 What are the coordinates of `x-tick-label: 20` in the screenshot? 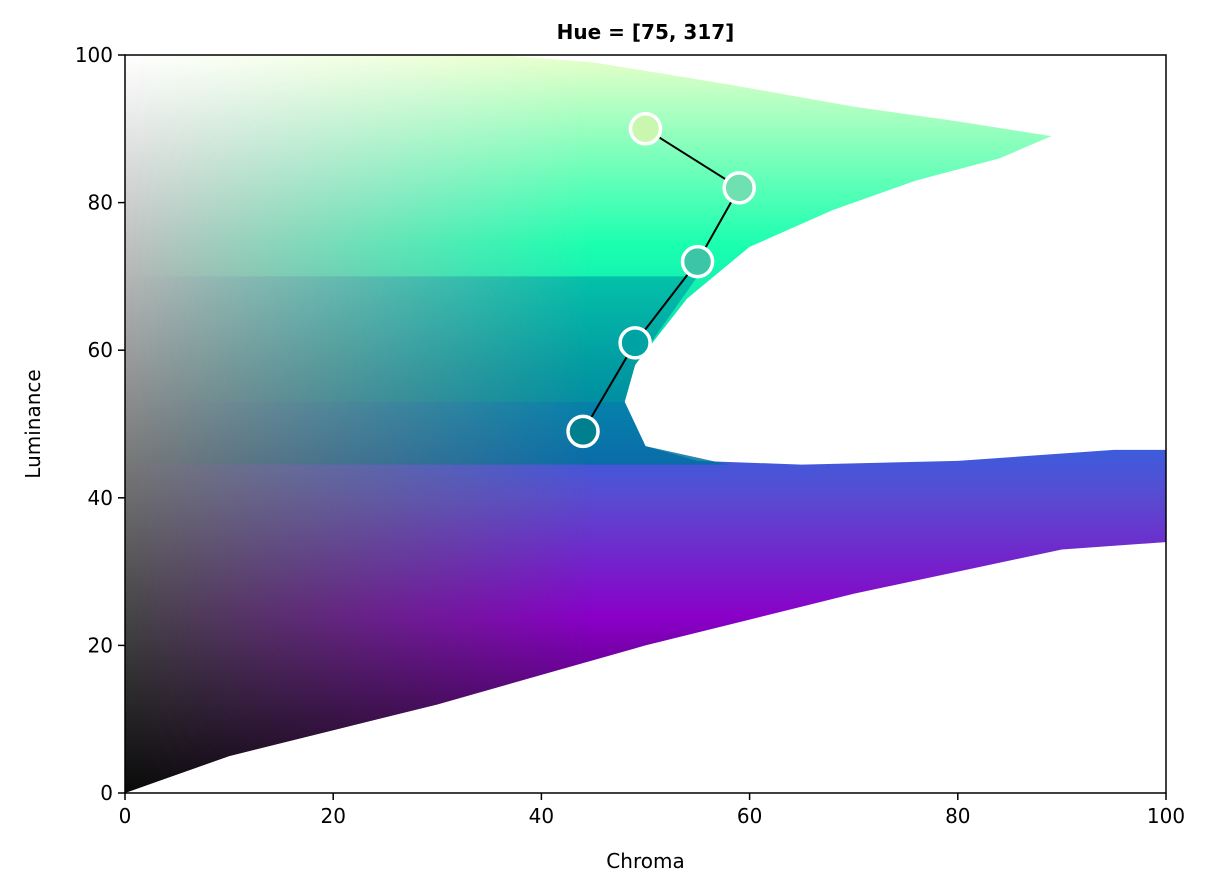 It's located at (332, 816).